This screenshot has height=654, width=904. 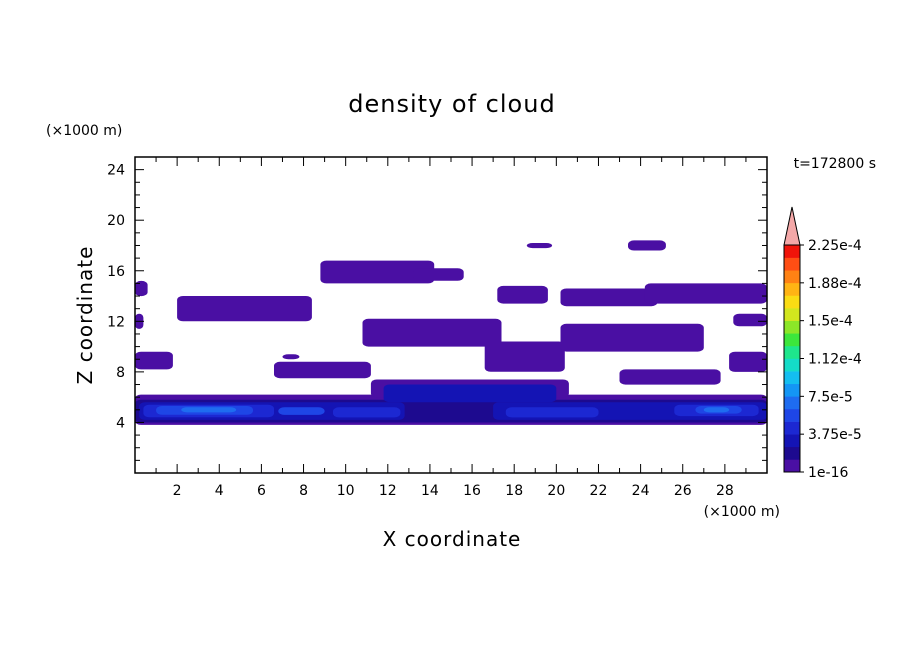 I want to click on x-tick-label: 14, so click(x=430, y=491).